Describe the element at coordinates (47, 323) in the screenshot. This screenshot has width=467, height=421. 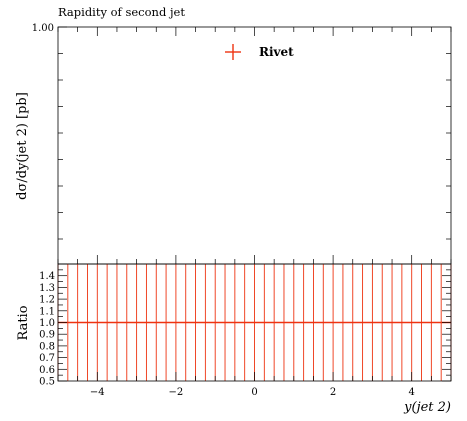
I see `ratio-y-tick-label: 1.0` at that location.